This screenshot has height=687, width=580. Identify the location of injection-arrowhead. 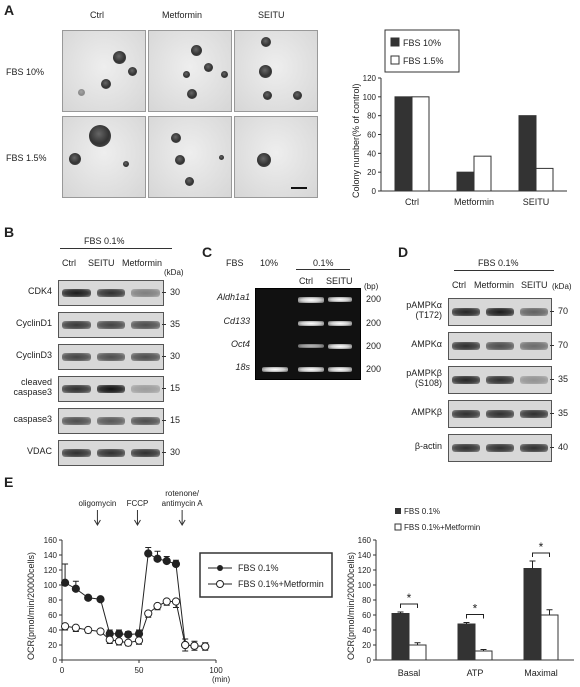
(182, 522).